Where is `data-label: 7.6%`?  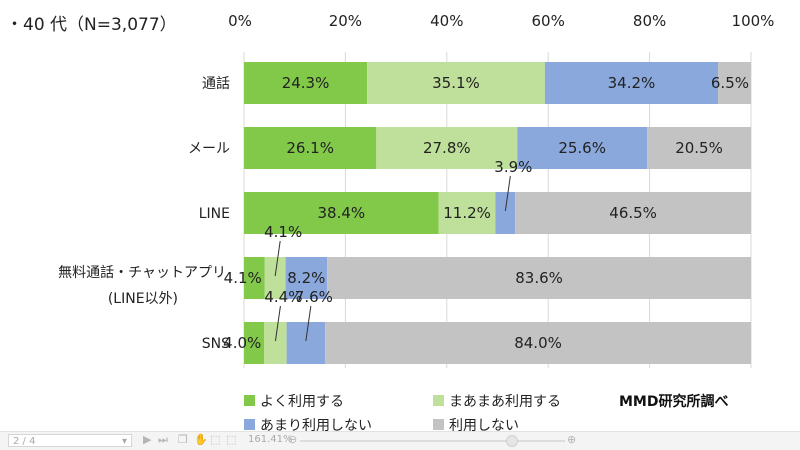
data-label: 7.6% is located at coordinates (314, 297).